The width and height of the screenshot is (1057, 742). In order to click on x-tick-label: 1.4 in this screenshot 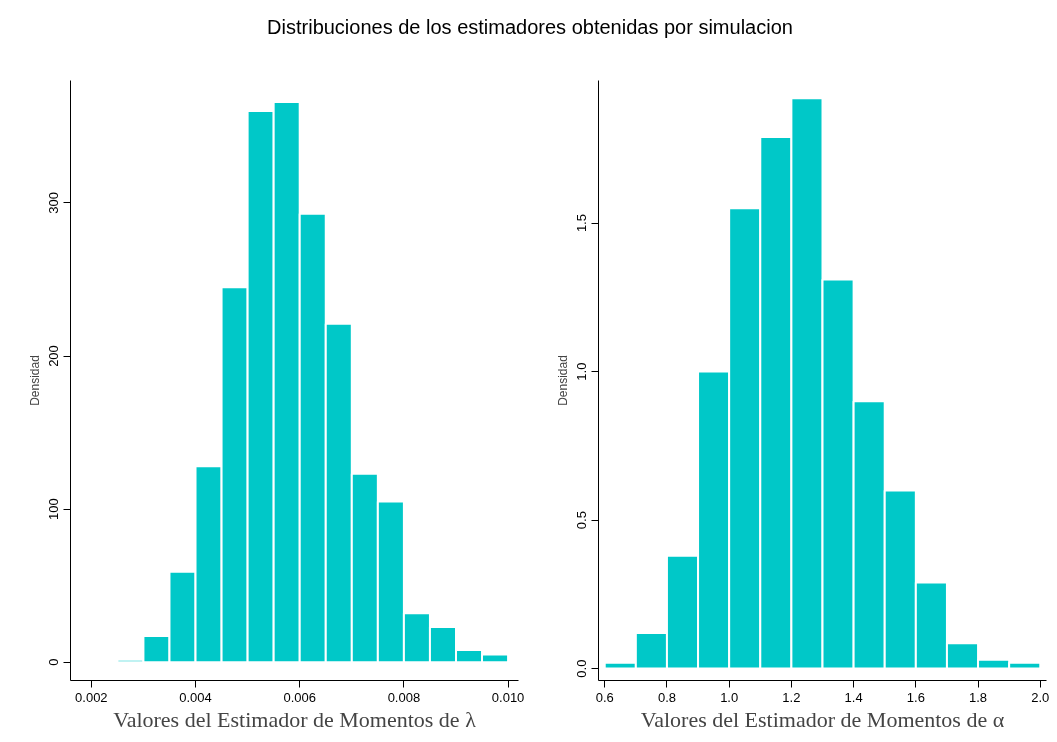, I will do `click(853, 697)`.